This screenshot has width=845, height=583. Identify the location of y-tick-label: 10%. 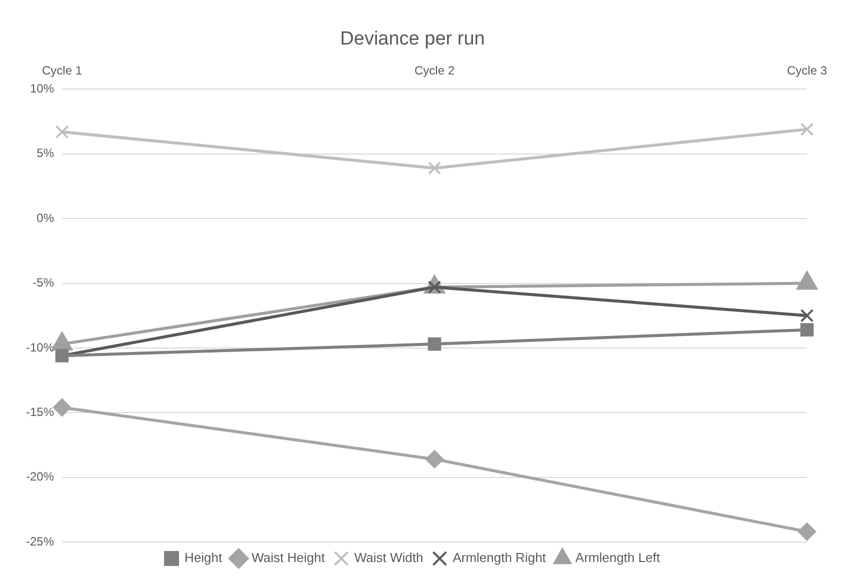
(42, 89).